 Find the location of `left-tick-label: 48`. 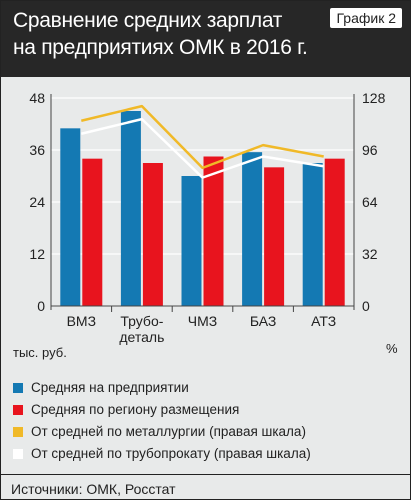

left-tick-label: 48 is located at coordinates (37, 98).